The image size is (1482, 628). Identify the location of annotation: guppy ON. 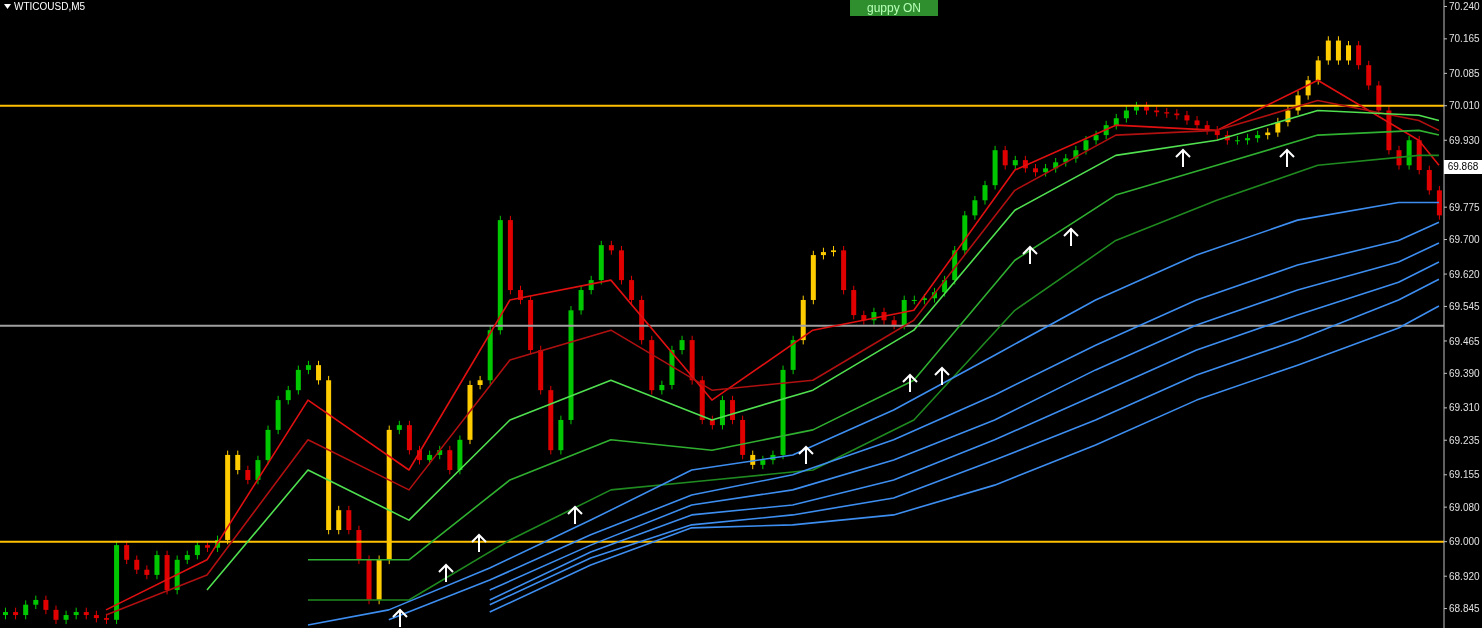
(894, 8).